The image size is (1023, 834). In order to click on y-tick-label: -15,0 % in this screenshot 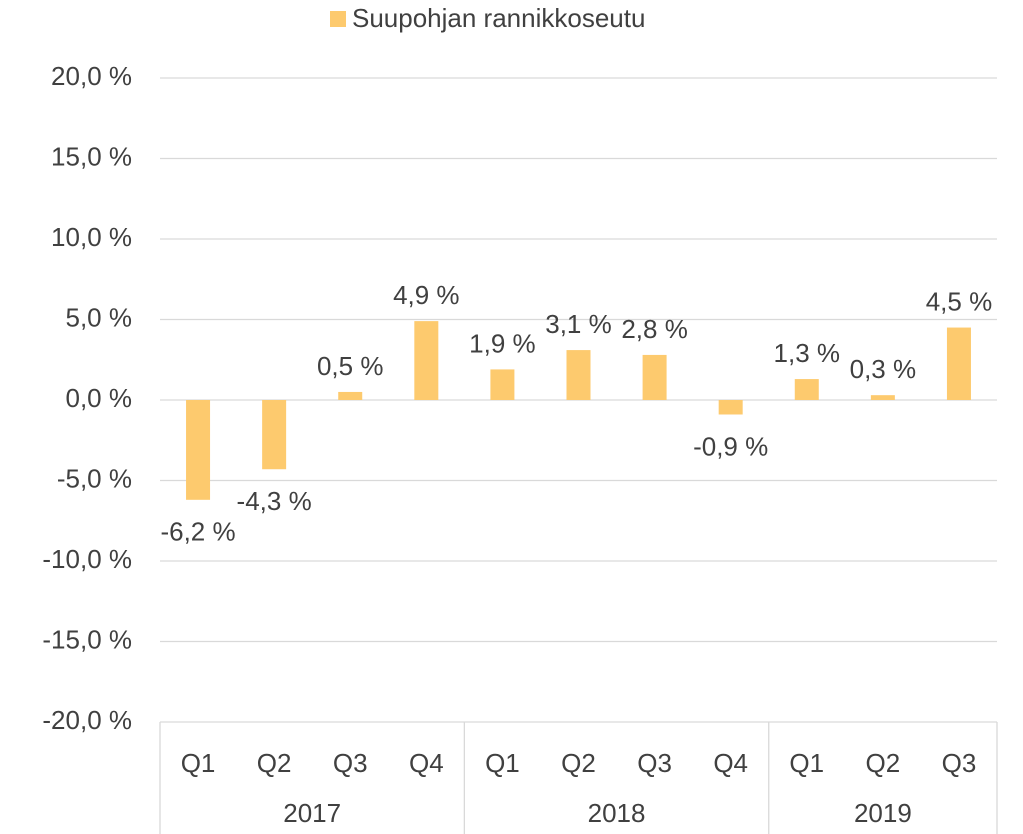, I will do `click(87, 639)`.